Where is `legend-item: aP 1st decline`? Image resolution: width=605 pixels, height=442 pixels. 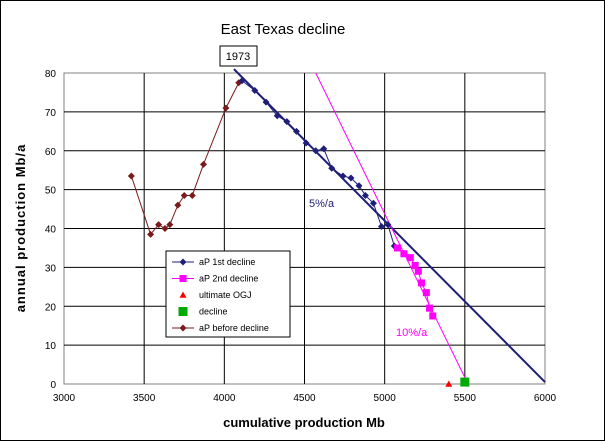
legend-item: aP 1st decline is located at coordinates (213, 262).